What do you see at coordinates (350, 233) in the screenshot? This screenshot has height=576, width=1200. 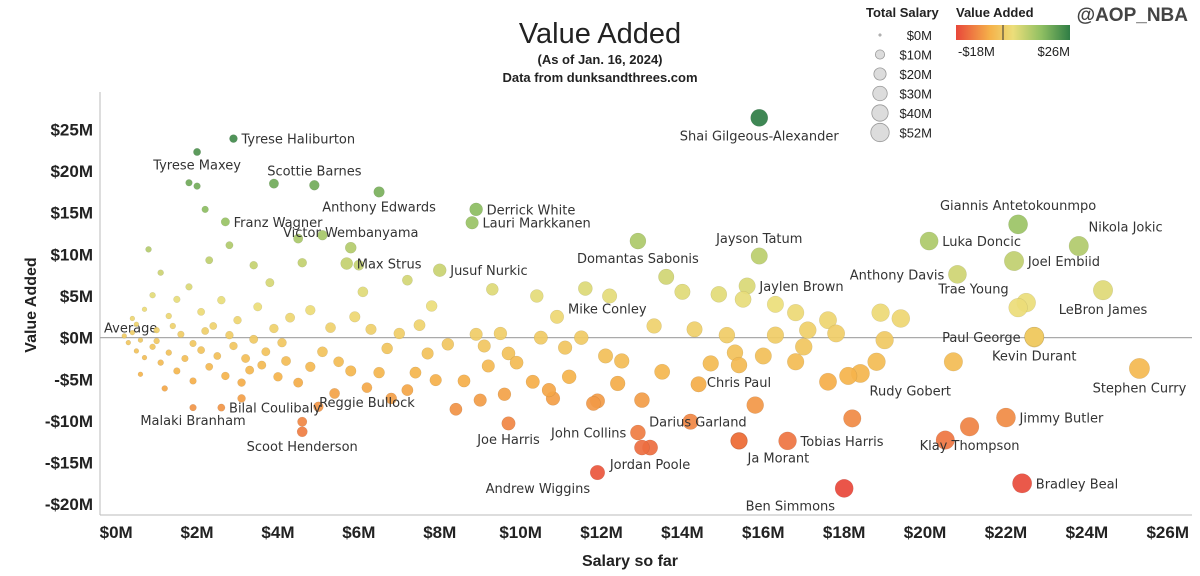 I see `player-label: Victor Wembanyama` at bounding box center [350, 233].